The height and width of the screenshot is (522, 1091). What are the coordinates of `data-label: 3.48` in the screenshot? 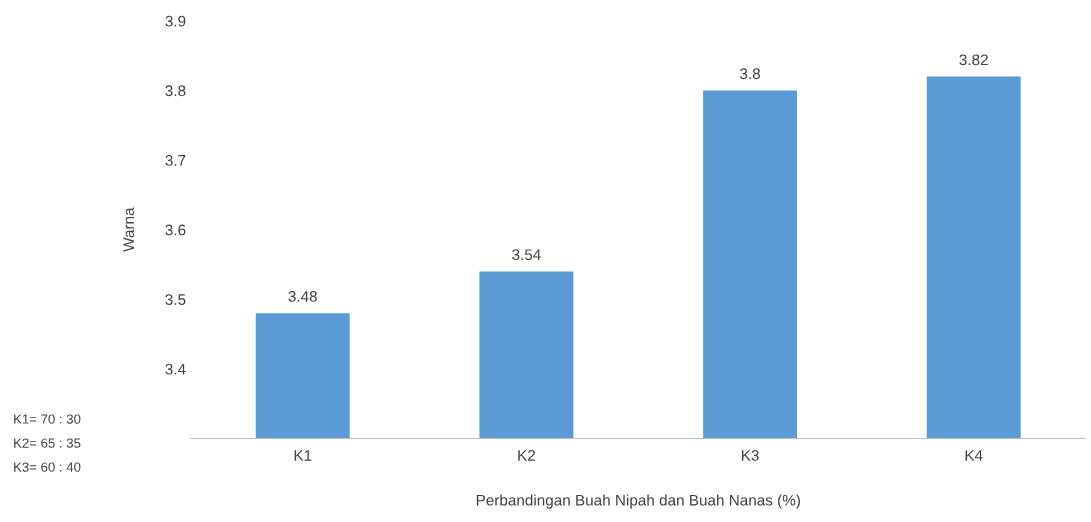 It's located at (302, 296).